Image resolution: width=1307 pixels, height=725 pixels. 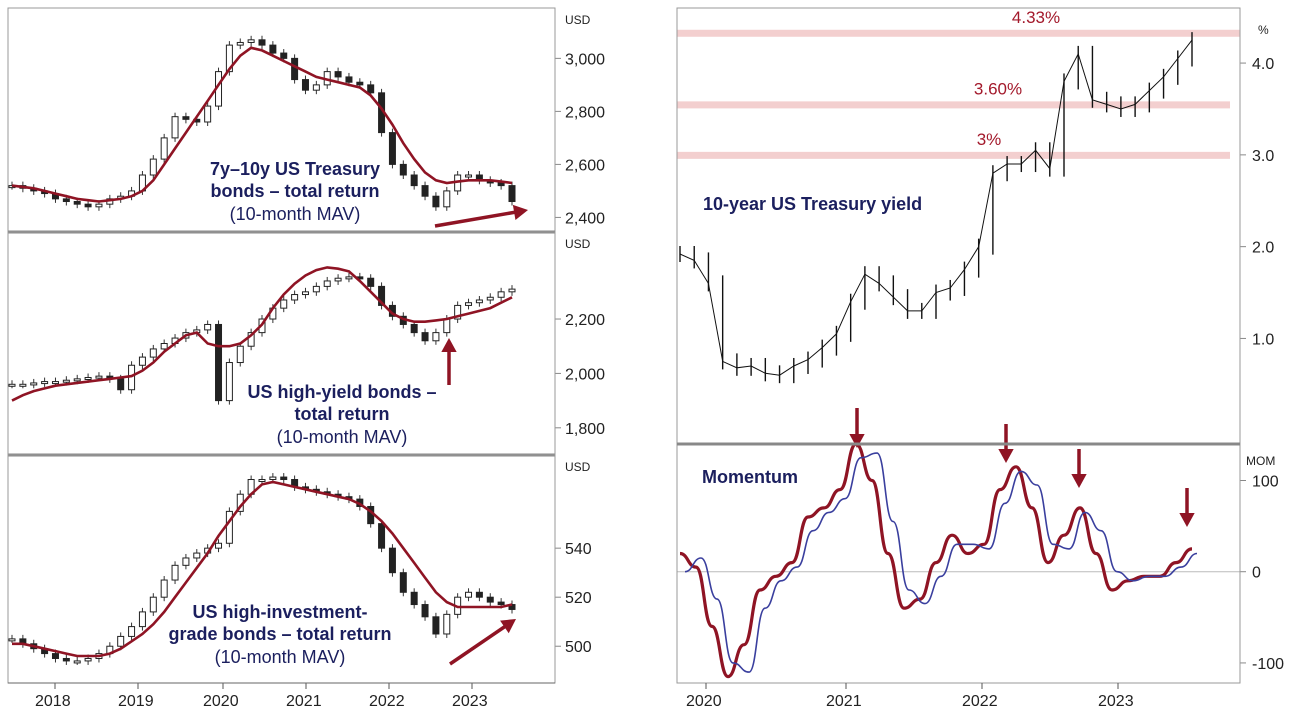 I want to click on x-tick-label-left-4: 2022, so click(x=387, y=701).